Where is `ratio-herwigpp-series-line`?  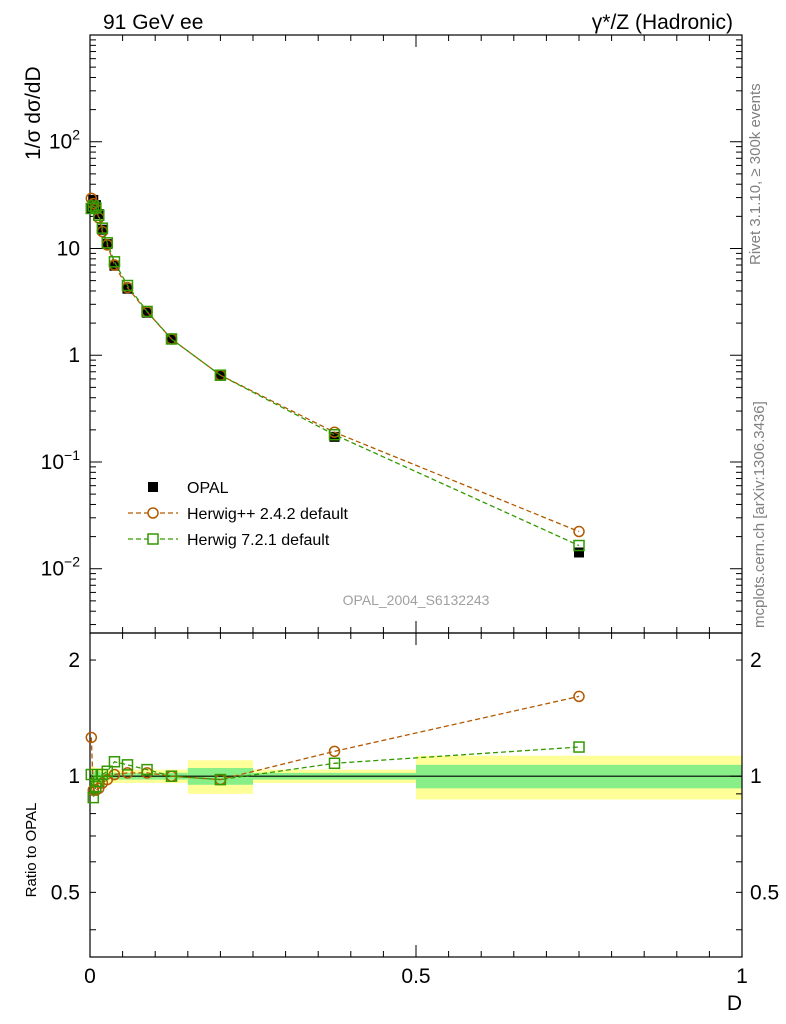 ratio-herwigpp-series-line is located at coordinates (335, 743).